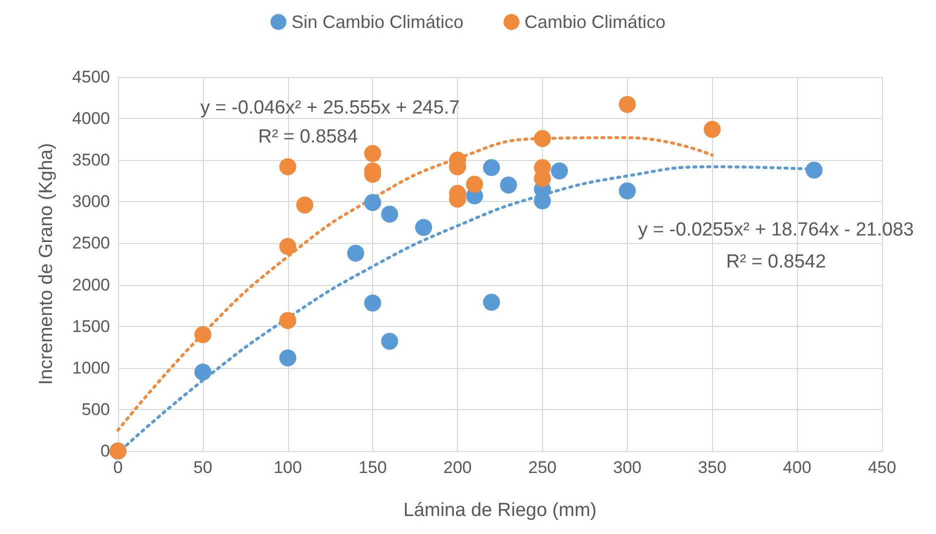 The height and width of the screenshot is (534, 936). Describe the element at coordinates (542, 467) in the screenshot. I see `x-tick-label: 250` at that location.